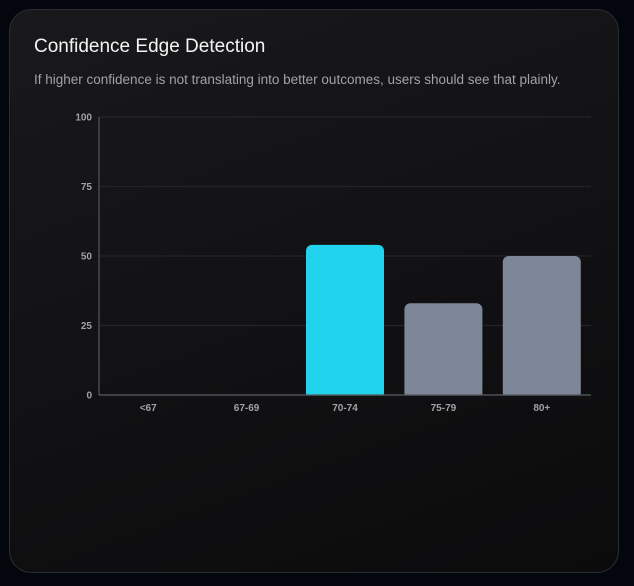 Image resolution: width=634 pixels, height=586 pixels. Describe the element at coordinates (87, 326) in the screenshot. I see `y-tick-label-25: 25` at that location.